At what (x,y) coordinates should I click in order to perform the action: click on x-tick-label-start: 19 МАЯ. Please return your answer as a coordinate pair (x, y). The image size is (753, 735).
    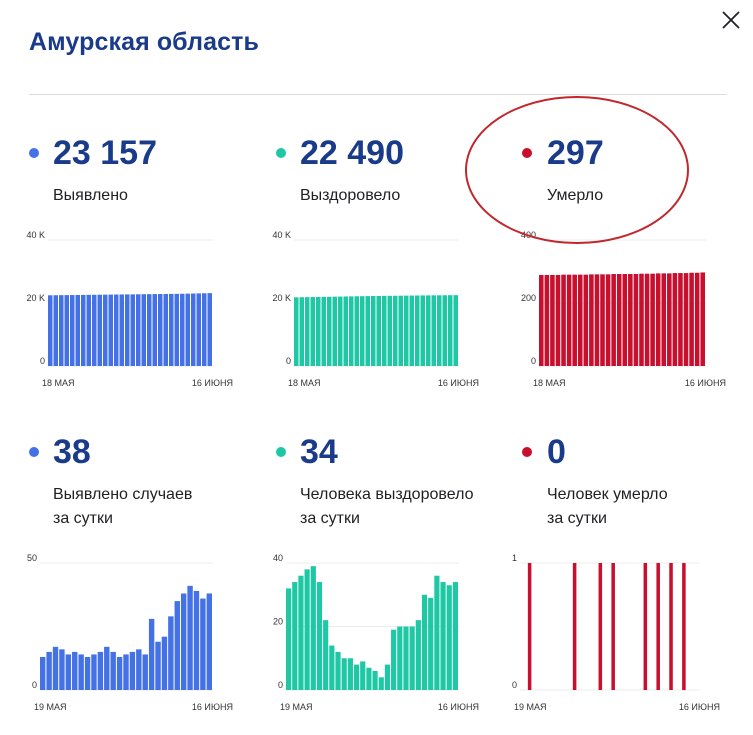
    Looking at the image, I should click on (296, 707).